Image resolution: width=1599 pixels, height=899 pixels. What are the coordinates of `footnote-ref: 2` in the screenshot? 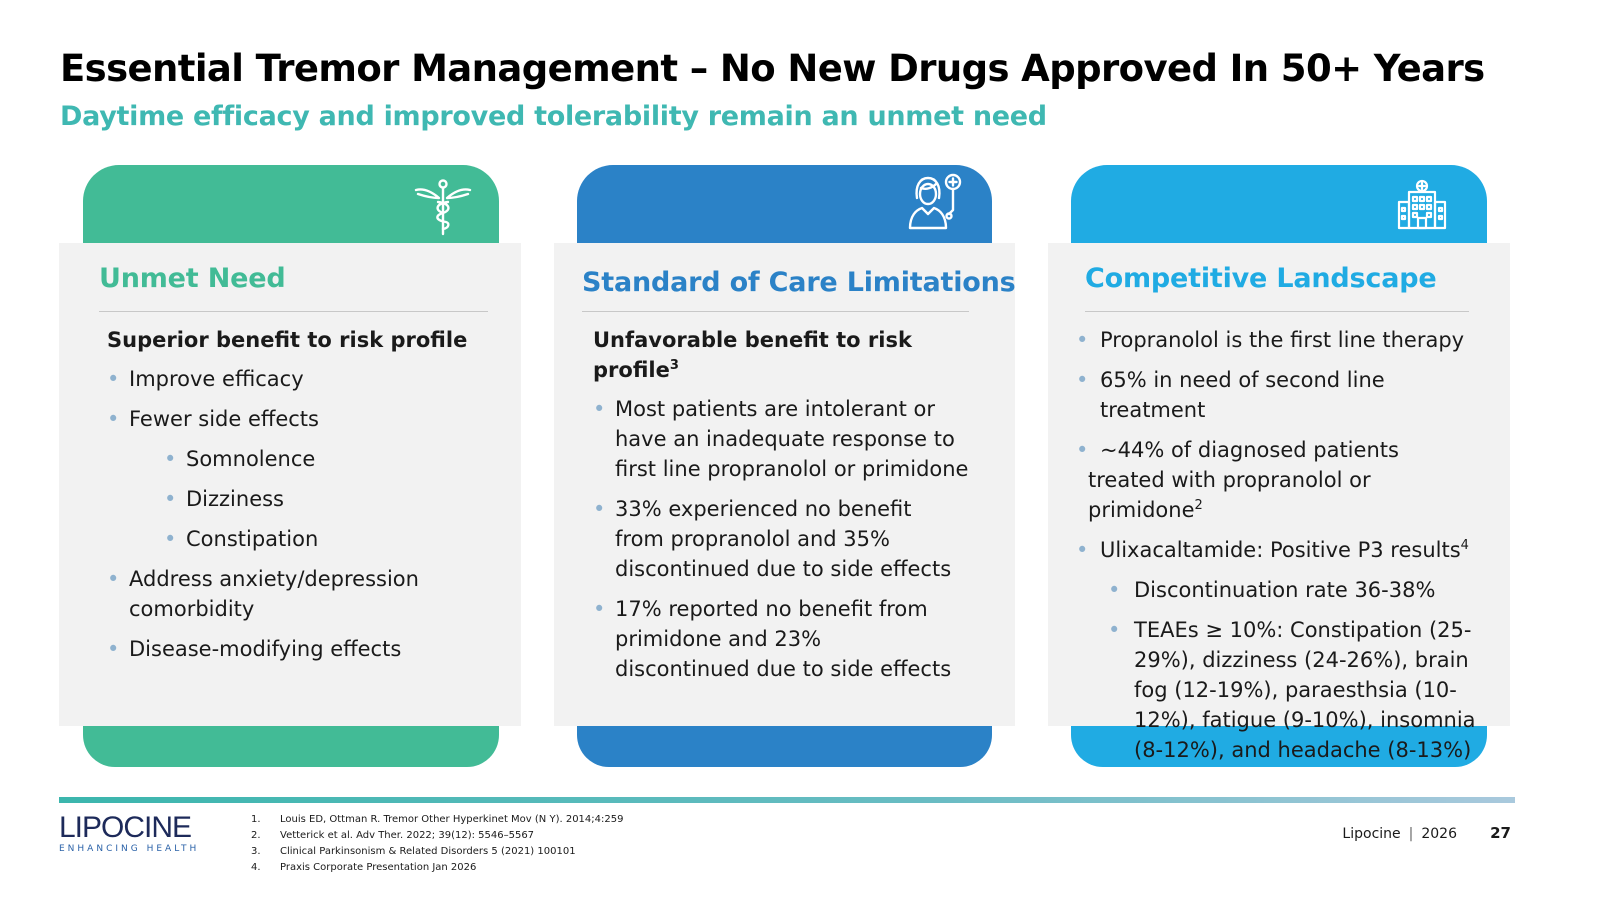 It's located at (1198, 505).